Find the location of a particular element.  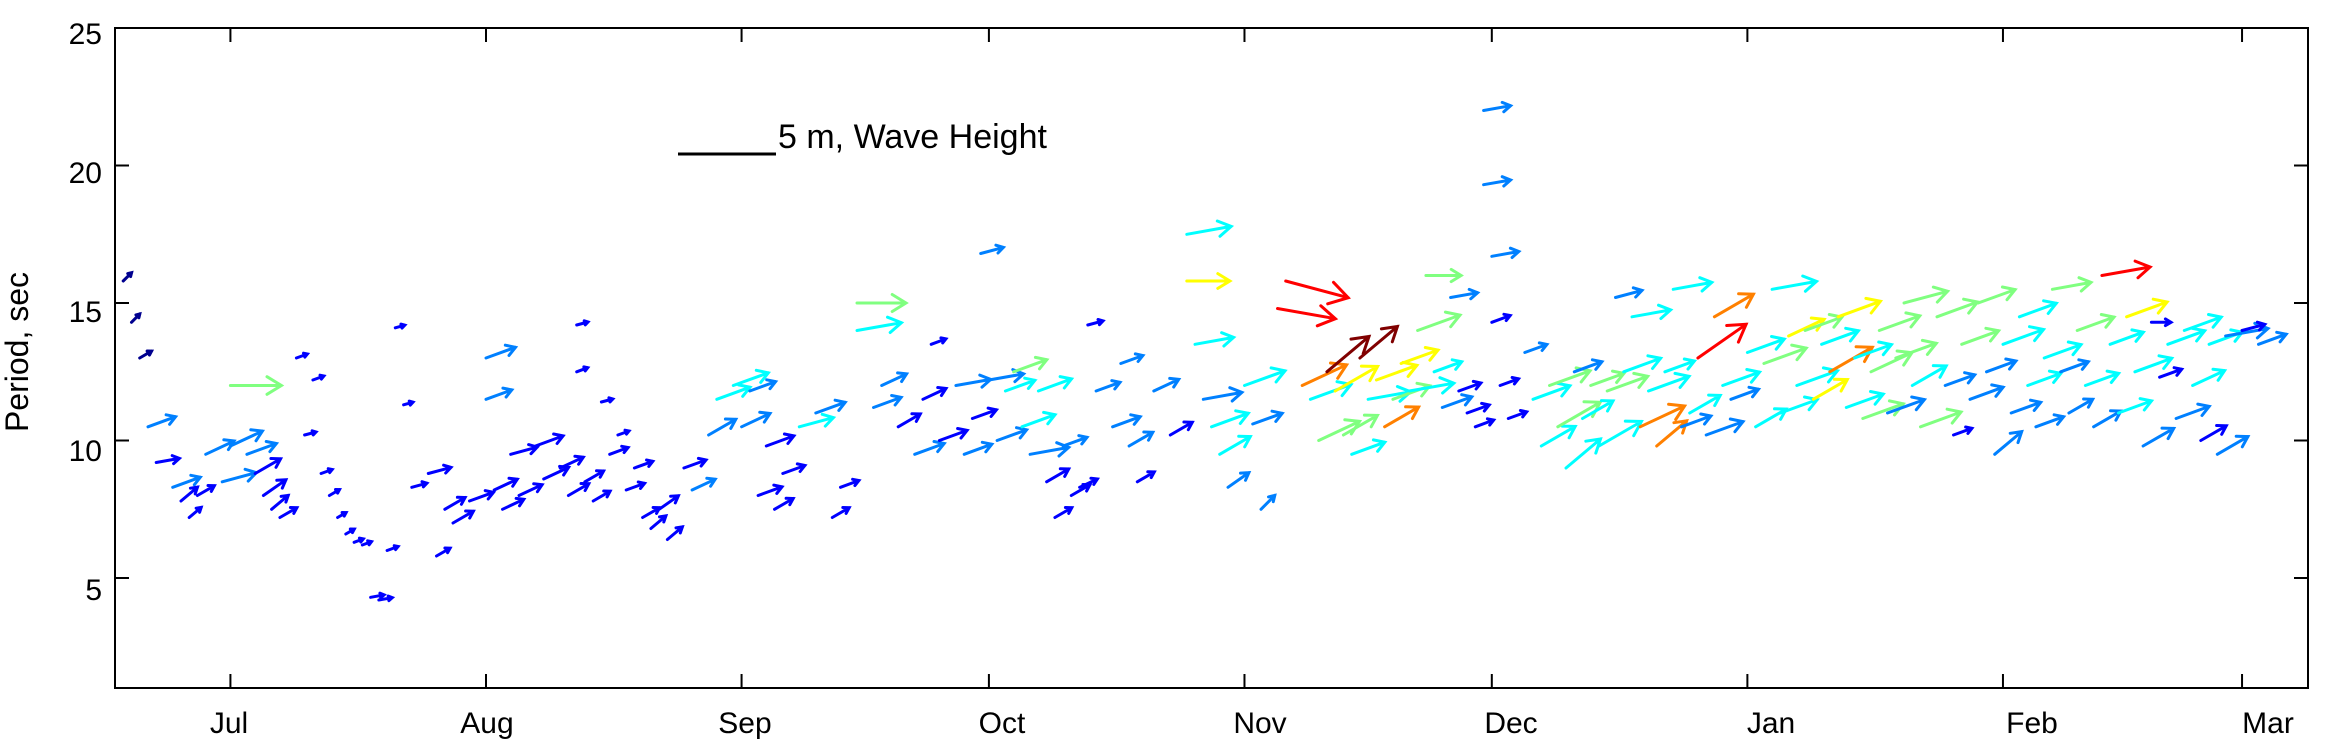

x-tick-label: Jan is located at coordinates (1771, 723).